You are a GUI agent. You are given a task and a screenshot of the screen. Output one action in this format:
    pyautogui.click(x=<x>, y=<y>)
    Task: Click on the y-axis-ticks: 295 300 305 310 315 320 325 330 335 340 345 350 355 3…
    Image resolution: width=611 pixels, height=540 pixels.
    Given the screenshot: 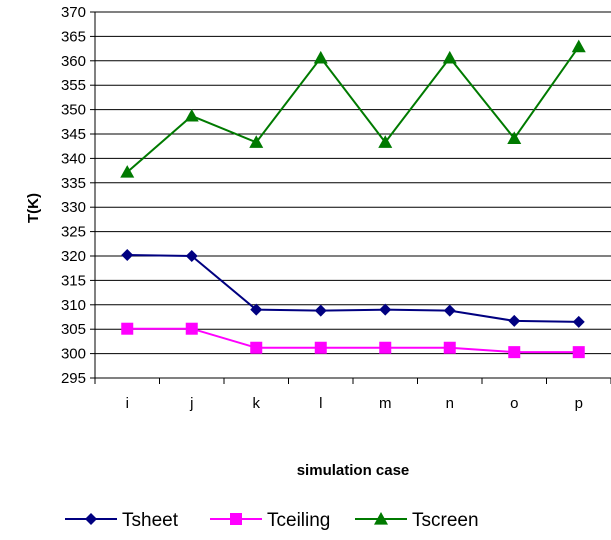 What is the action you would take?
    pyautogui.click(x=78, y=195)
    